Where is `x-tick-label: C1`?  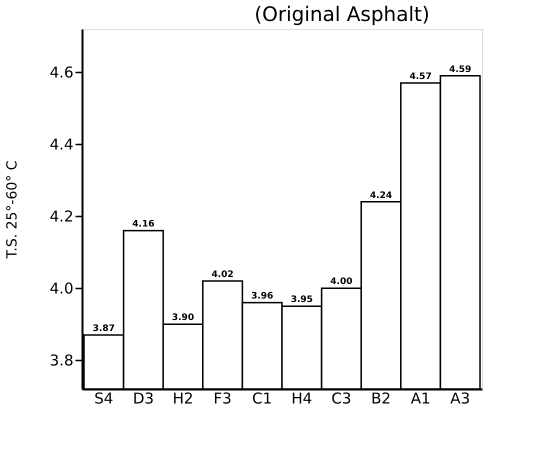 x-tick-label: C1 is located at coordinates (262, 399).